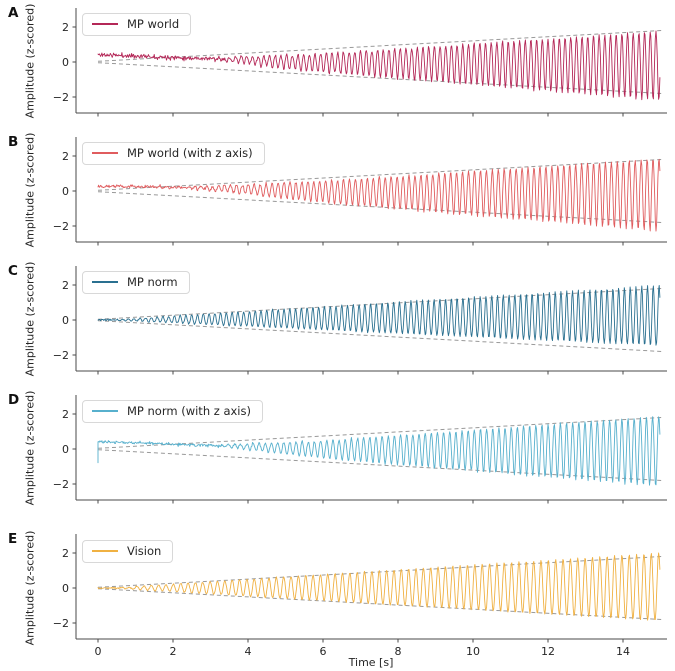  I want to click on legend: MP norm, so click(136, 282).